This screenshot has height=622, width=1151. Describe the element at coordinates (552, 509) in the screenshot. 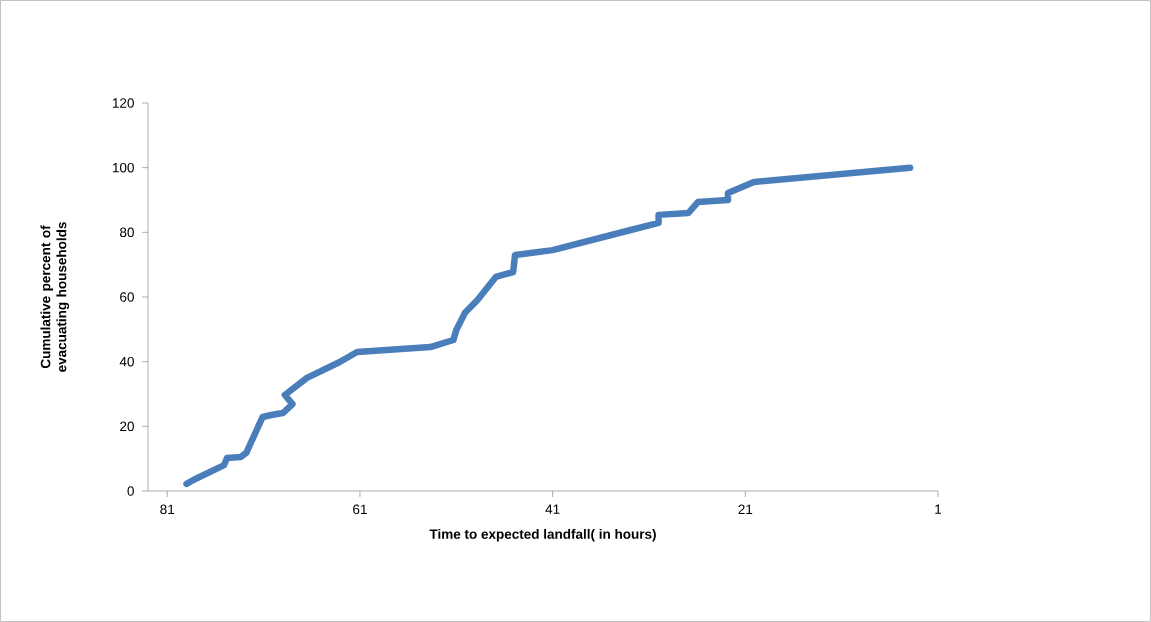

I see `x-tick-label: 41` at that location.